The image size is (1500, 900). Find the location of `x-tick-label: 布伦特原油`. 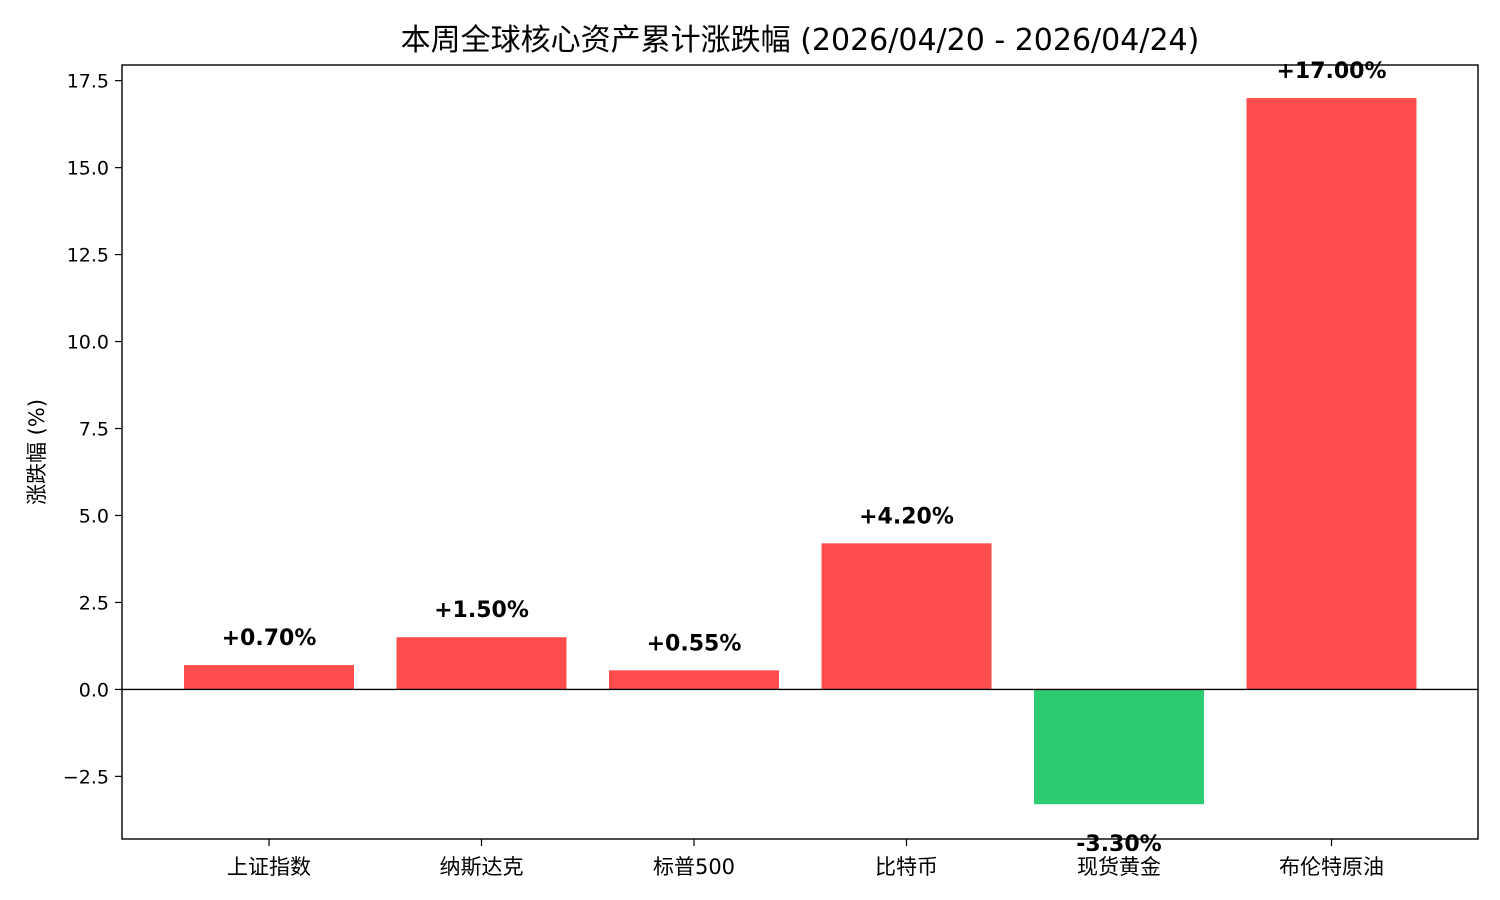

x-tick-label: 布伦特原油 is located at coordinates (1331, 867).